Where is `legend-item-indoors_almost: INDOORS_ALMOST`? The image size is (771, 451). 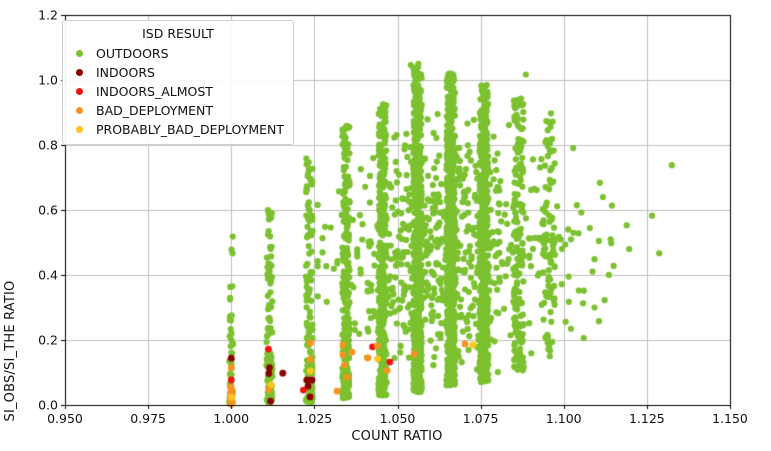
legend-item-indoors_almost: INDOORS_ALMOST is located at coordinates (178, 91).